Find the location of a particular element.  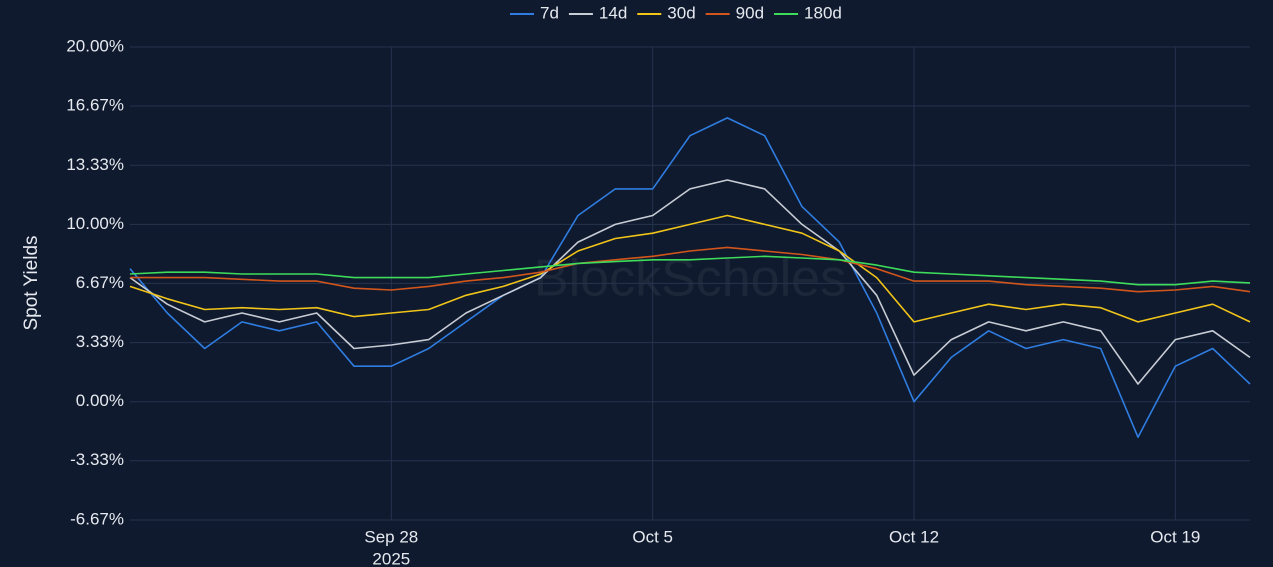

legend: 7d 14d 30d 90d 180d is located at coordinates (676, 12).